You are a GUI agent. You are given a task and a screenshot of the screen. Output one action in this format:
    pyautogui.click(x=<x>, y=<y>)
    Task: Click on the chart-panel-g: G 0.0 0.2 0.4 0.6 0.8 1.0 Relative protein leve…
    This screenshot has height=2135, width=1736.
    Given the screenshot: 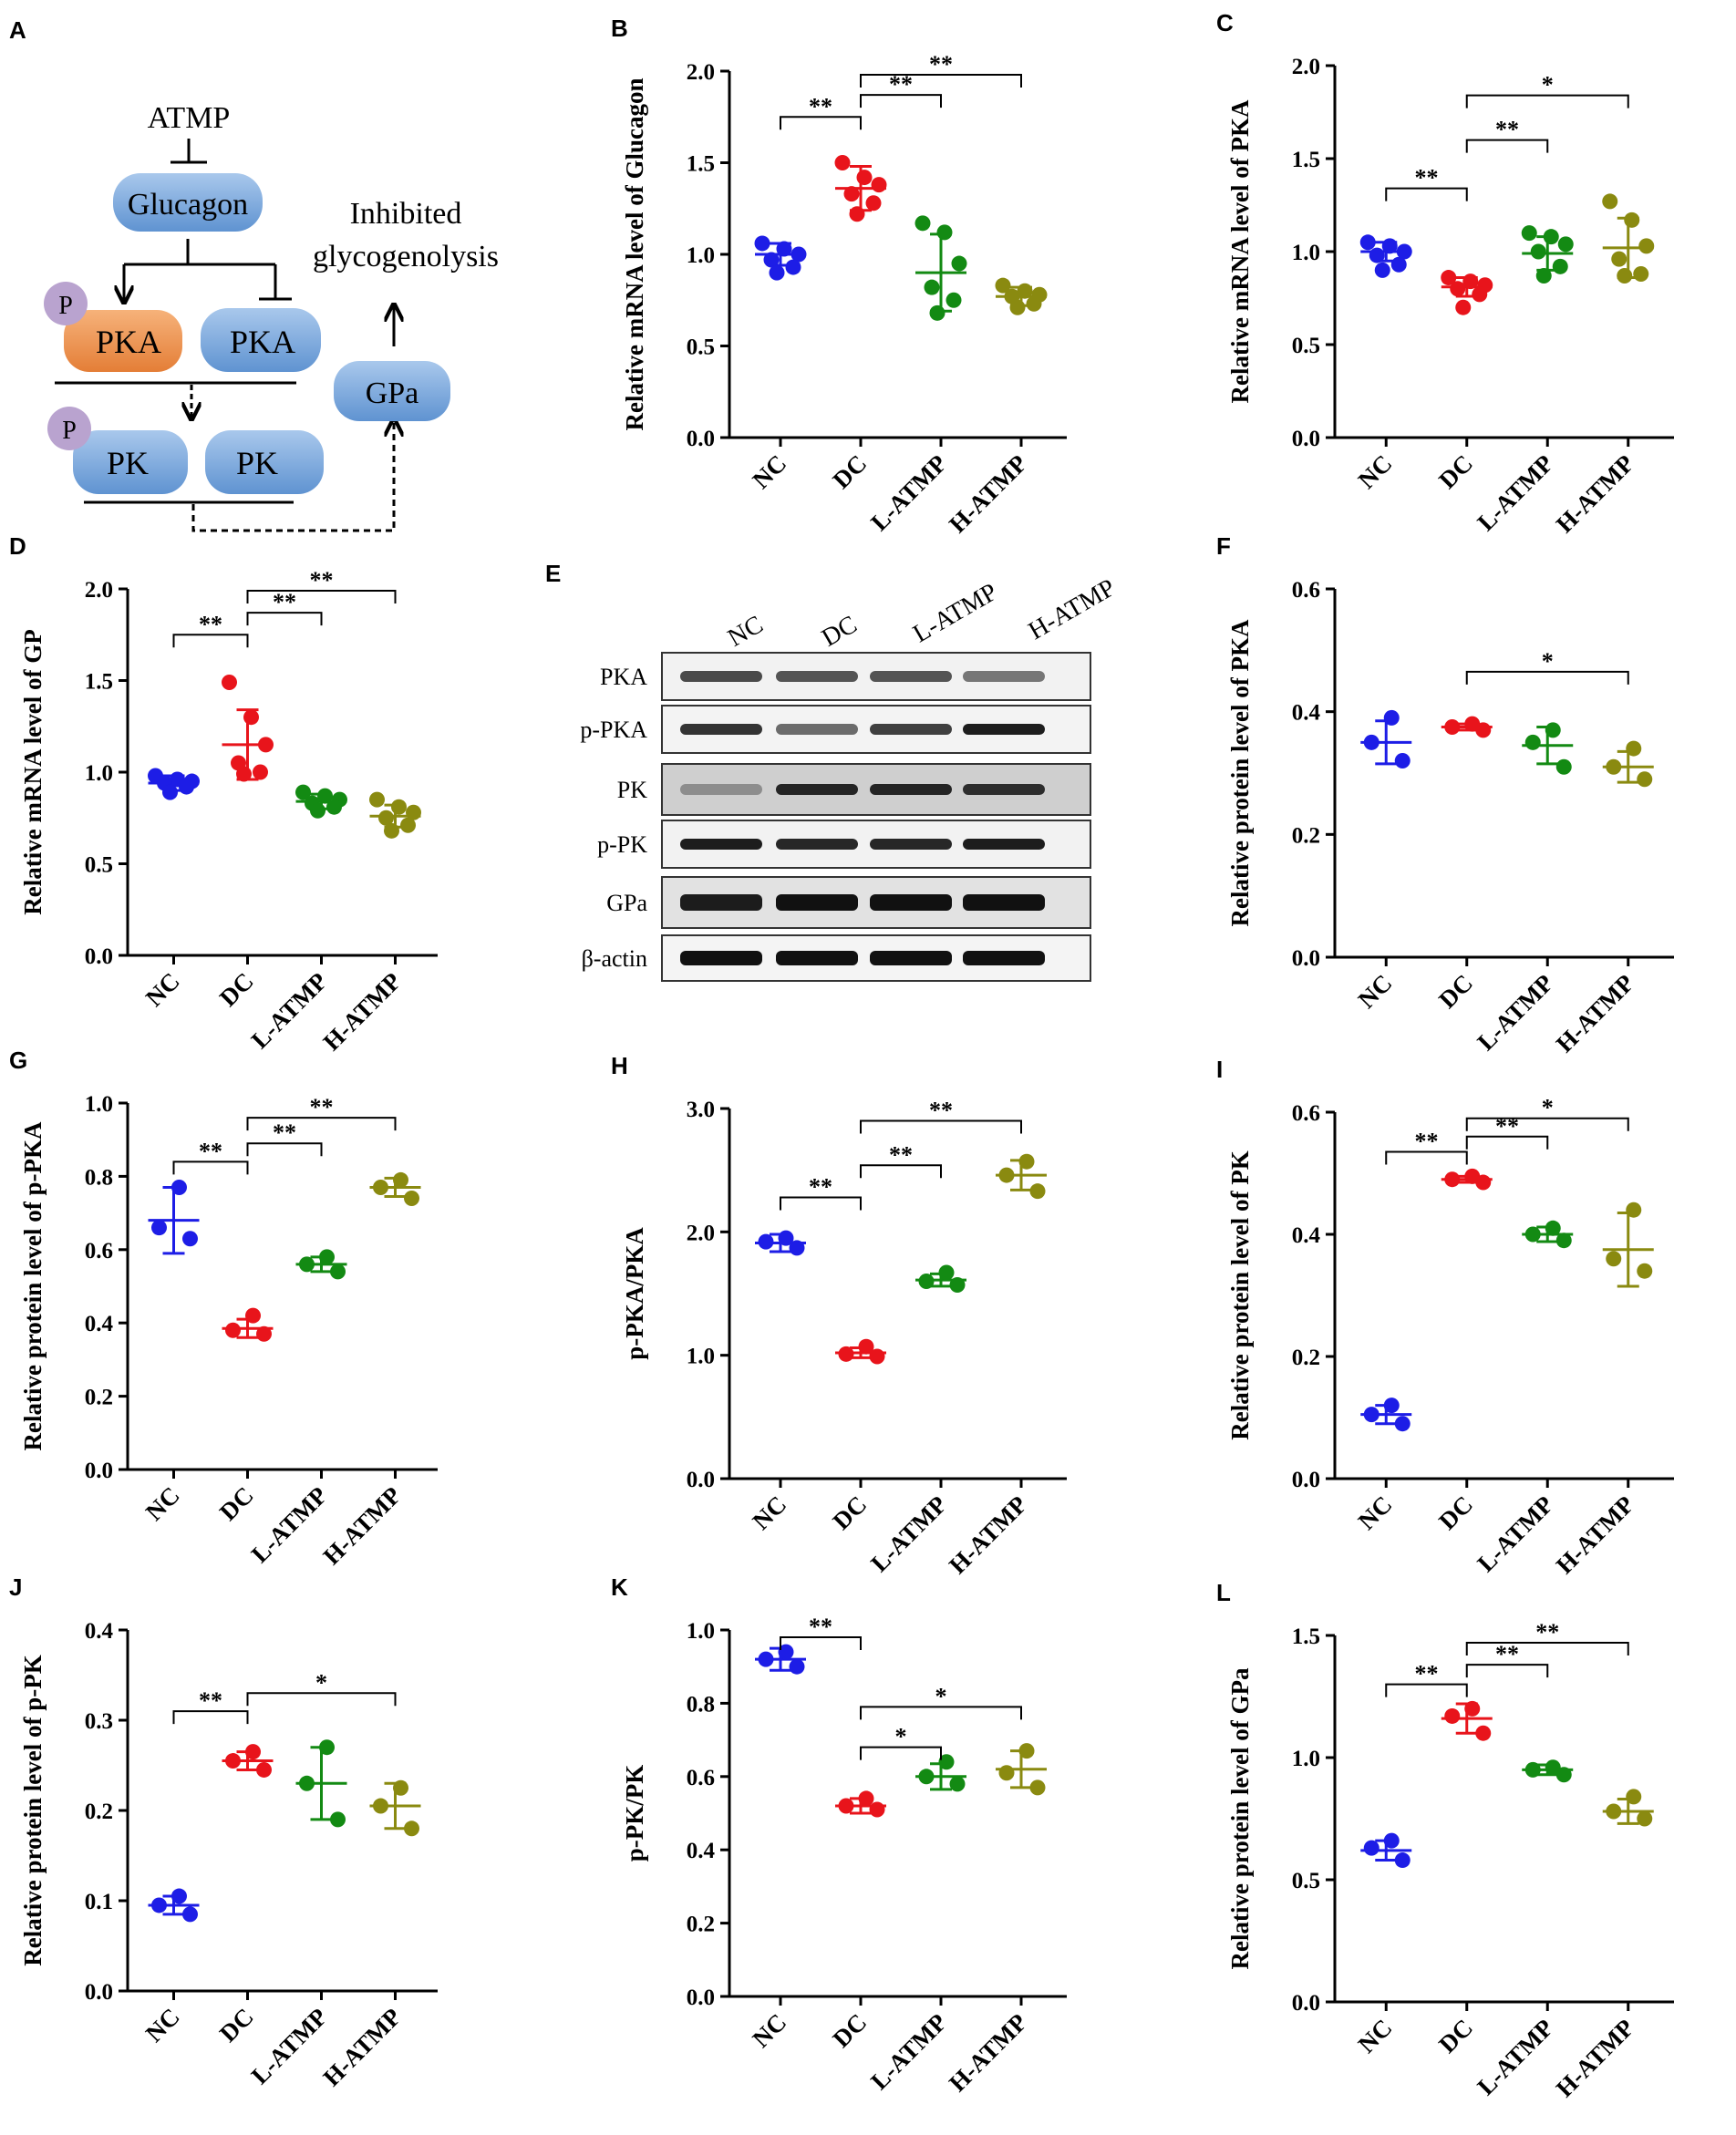 What is the action you would take?
    pyautogui.click(x=223, y=1309)
    